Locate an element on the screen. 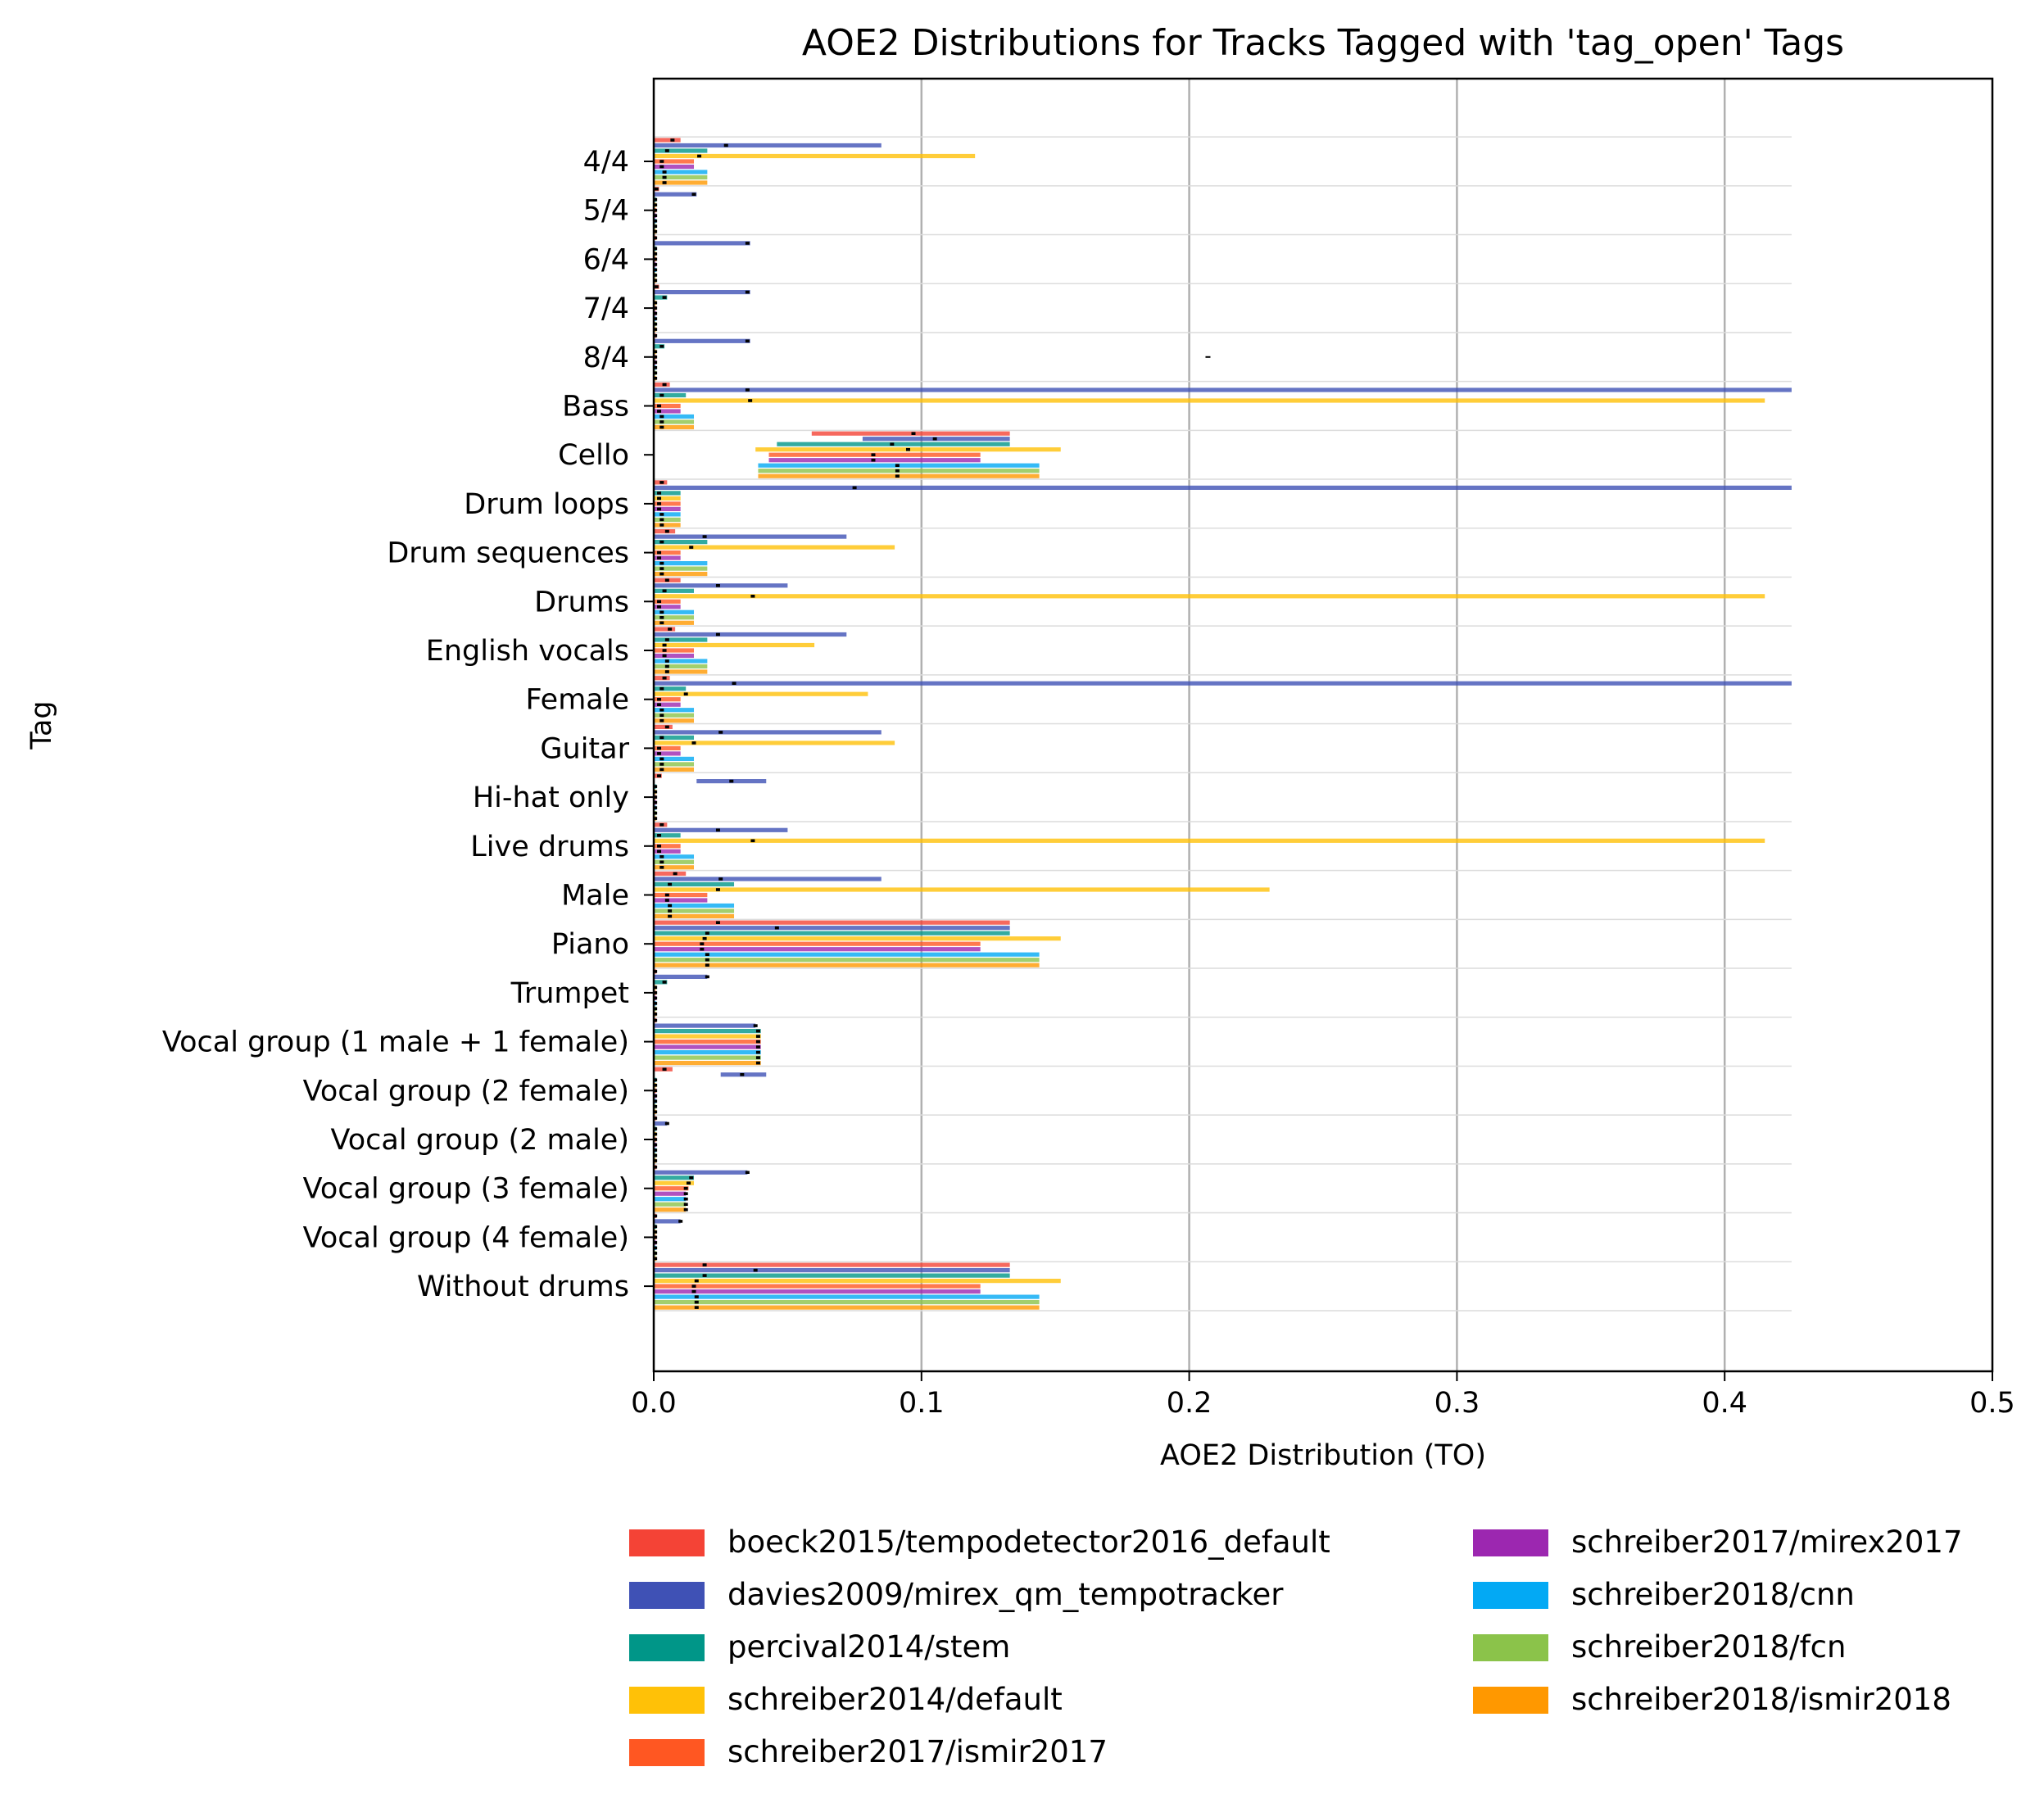 This screenshot has height=1794, width=2044. y-tick-label: 4/4 is located at coordinates (606, 162).